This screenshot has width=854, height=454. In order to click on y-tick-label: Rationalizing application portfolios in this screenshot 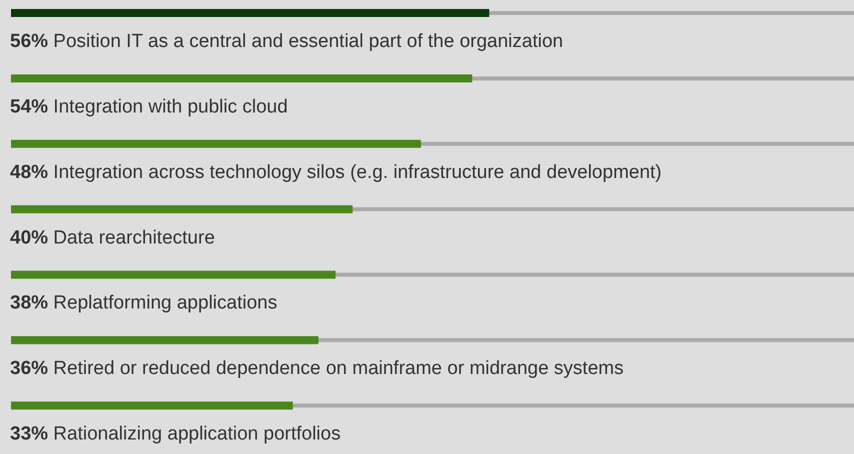, I will do `click(197, 434)`.